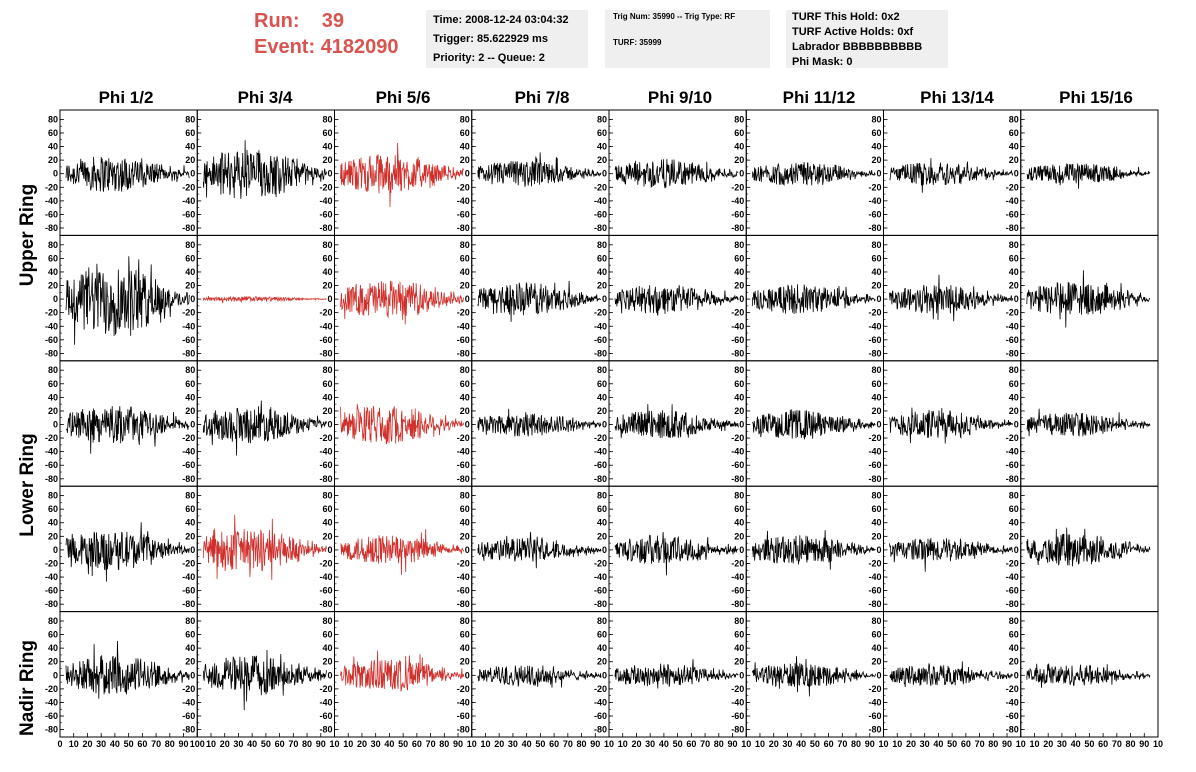 This screenshot has width=1196, height=772. Describe the element at coordinates (490, 39) in the screenshot. I see `trigger-text: Trigger: 85.622929 ms` at that location.